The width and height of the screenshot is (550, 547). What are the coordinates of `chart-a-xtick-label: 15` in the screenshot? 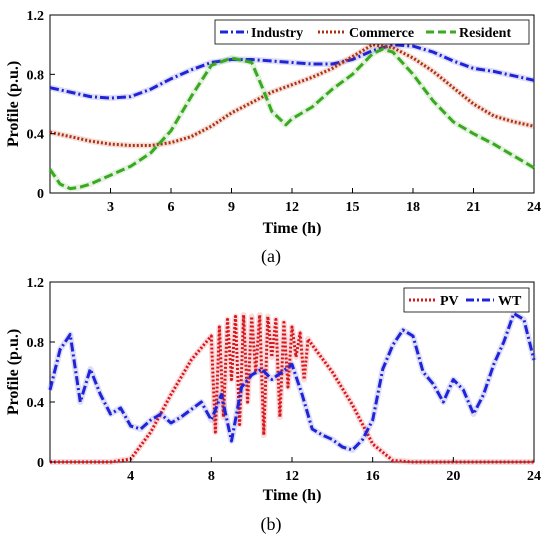 It's located at (353, 207).